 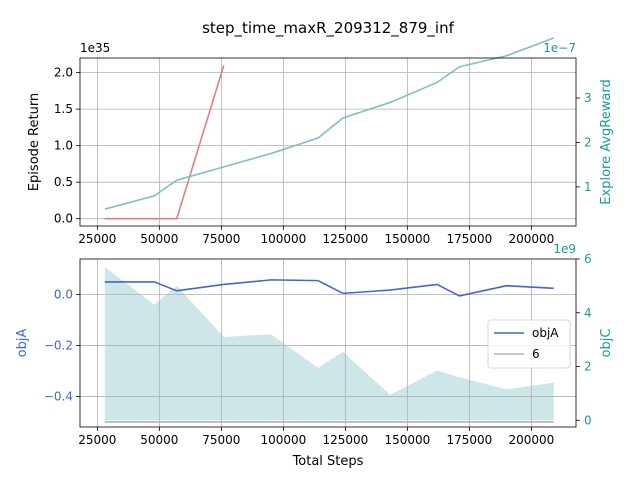 I want to click on y-tick-label: 2.0, so click(x=63, y=73).